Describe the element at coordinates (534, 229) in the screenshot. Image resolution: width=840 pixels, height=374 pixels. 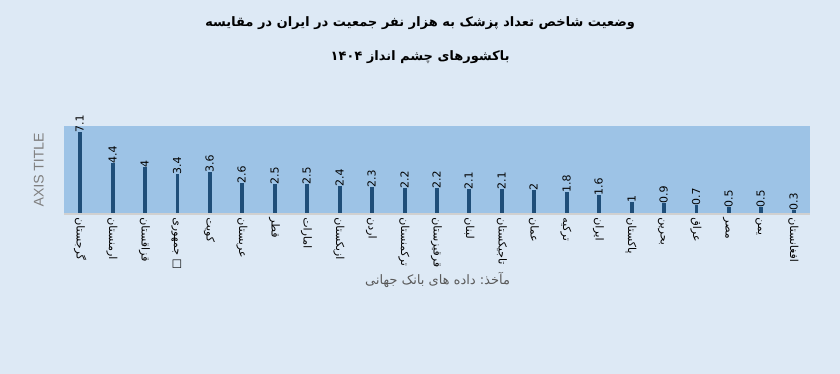
I see `x-tick-label: عمان` at that location.